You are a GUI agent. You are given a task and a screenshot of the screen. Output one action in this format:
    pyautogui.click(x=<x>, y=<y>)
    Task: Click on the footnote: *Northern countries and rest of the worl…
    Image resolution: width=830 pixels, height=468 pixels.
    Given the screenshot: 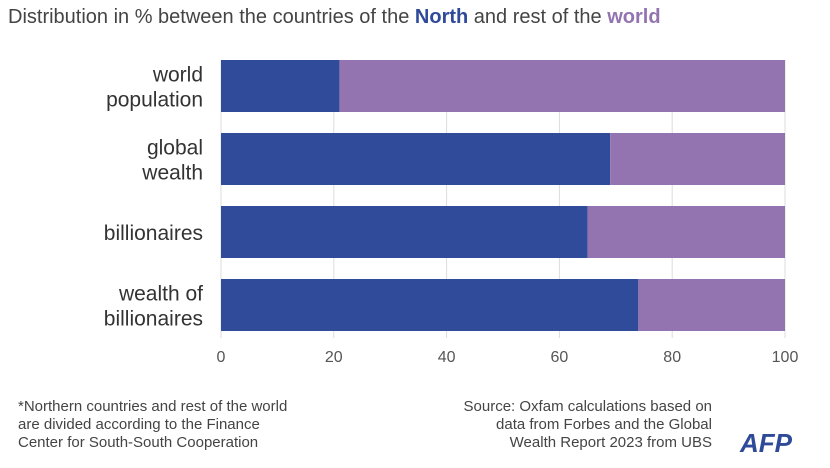 What is the action you would take?
    pyautogui.click(x=152, y=425)
    